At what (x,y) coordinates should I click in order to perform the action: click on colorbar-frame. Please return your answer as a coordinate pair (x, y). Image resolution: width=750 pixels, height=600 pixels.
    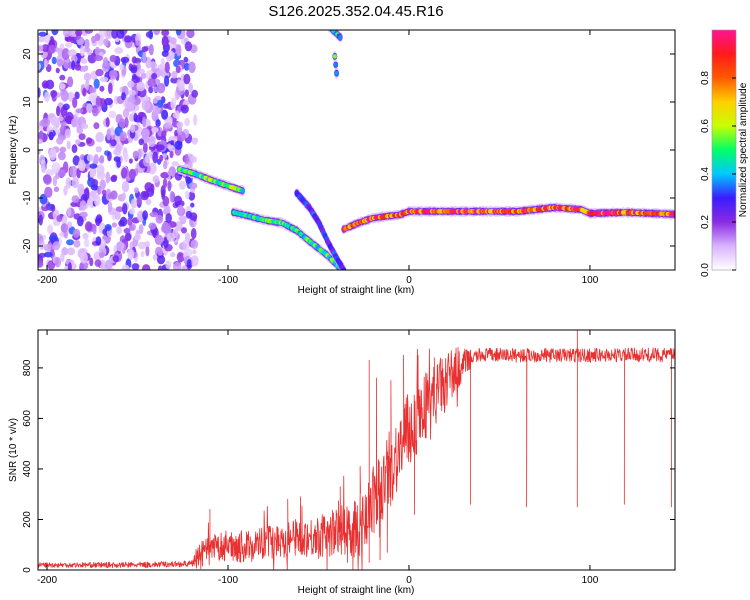
    Looking at the image, I should click on (724, 150).